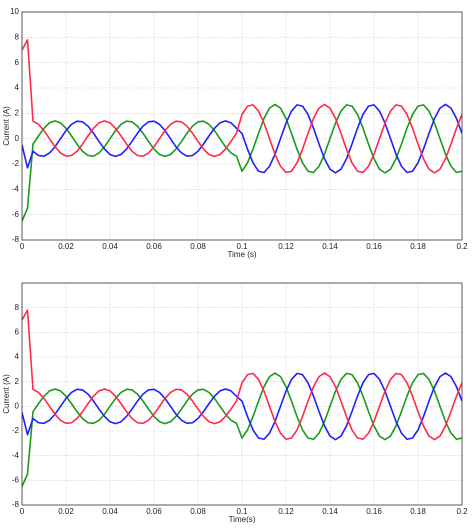 The height and width of the screenshot is (528, 474). I want to click on x-axis-label: Time (s), so click(241, 254).